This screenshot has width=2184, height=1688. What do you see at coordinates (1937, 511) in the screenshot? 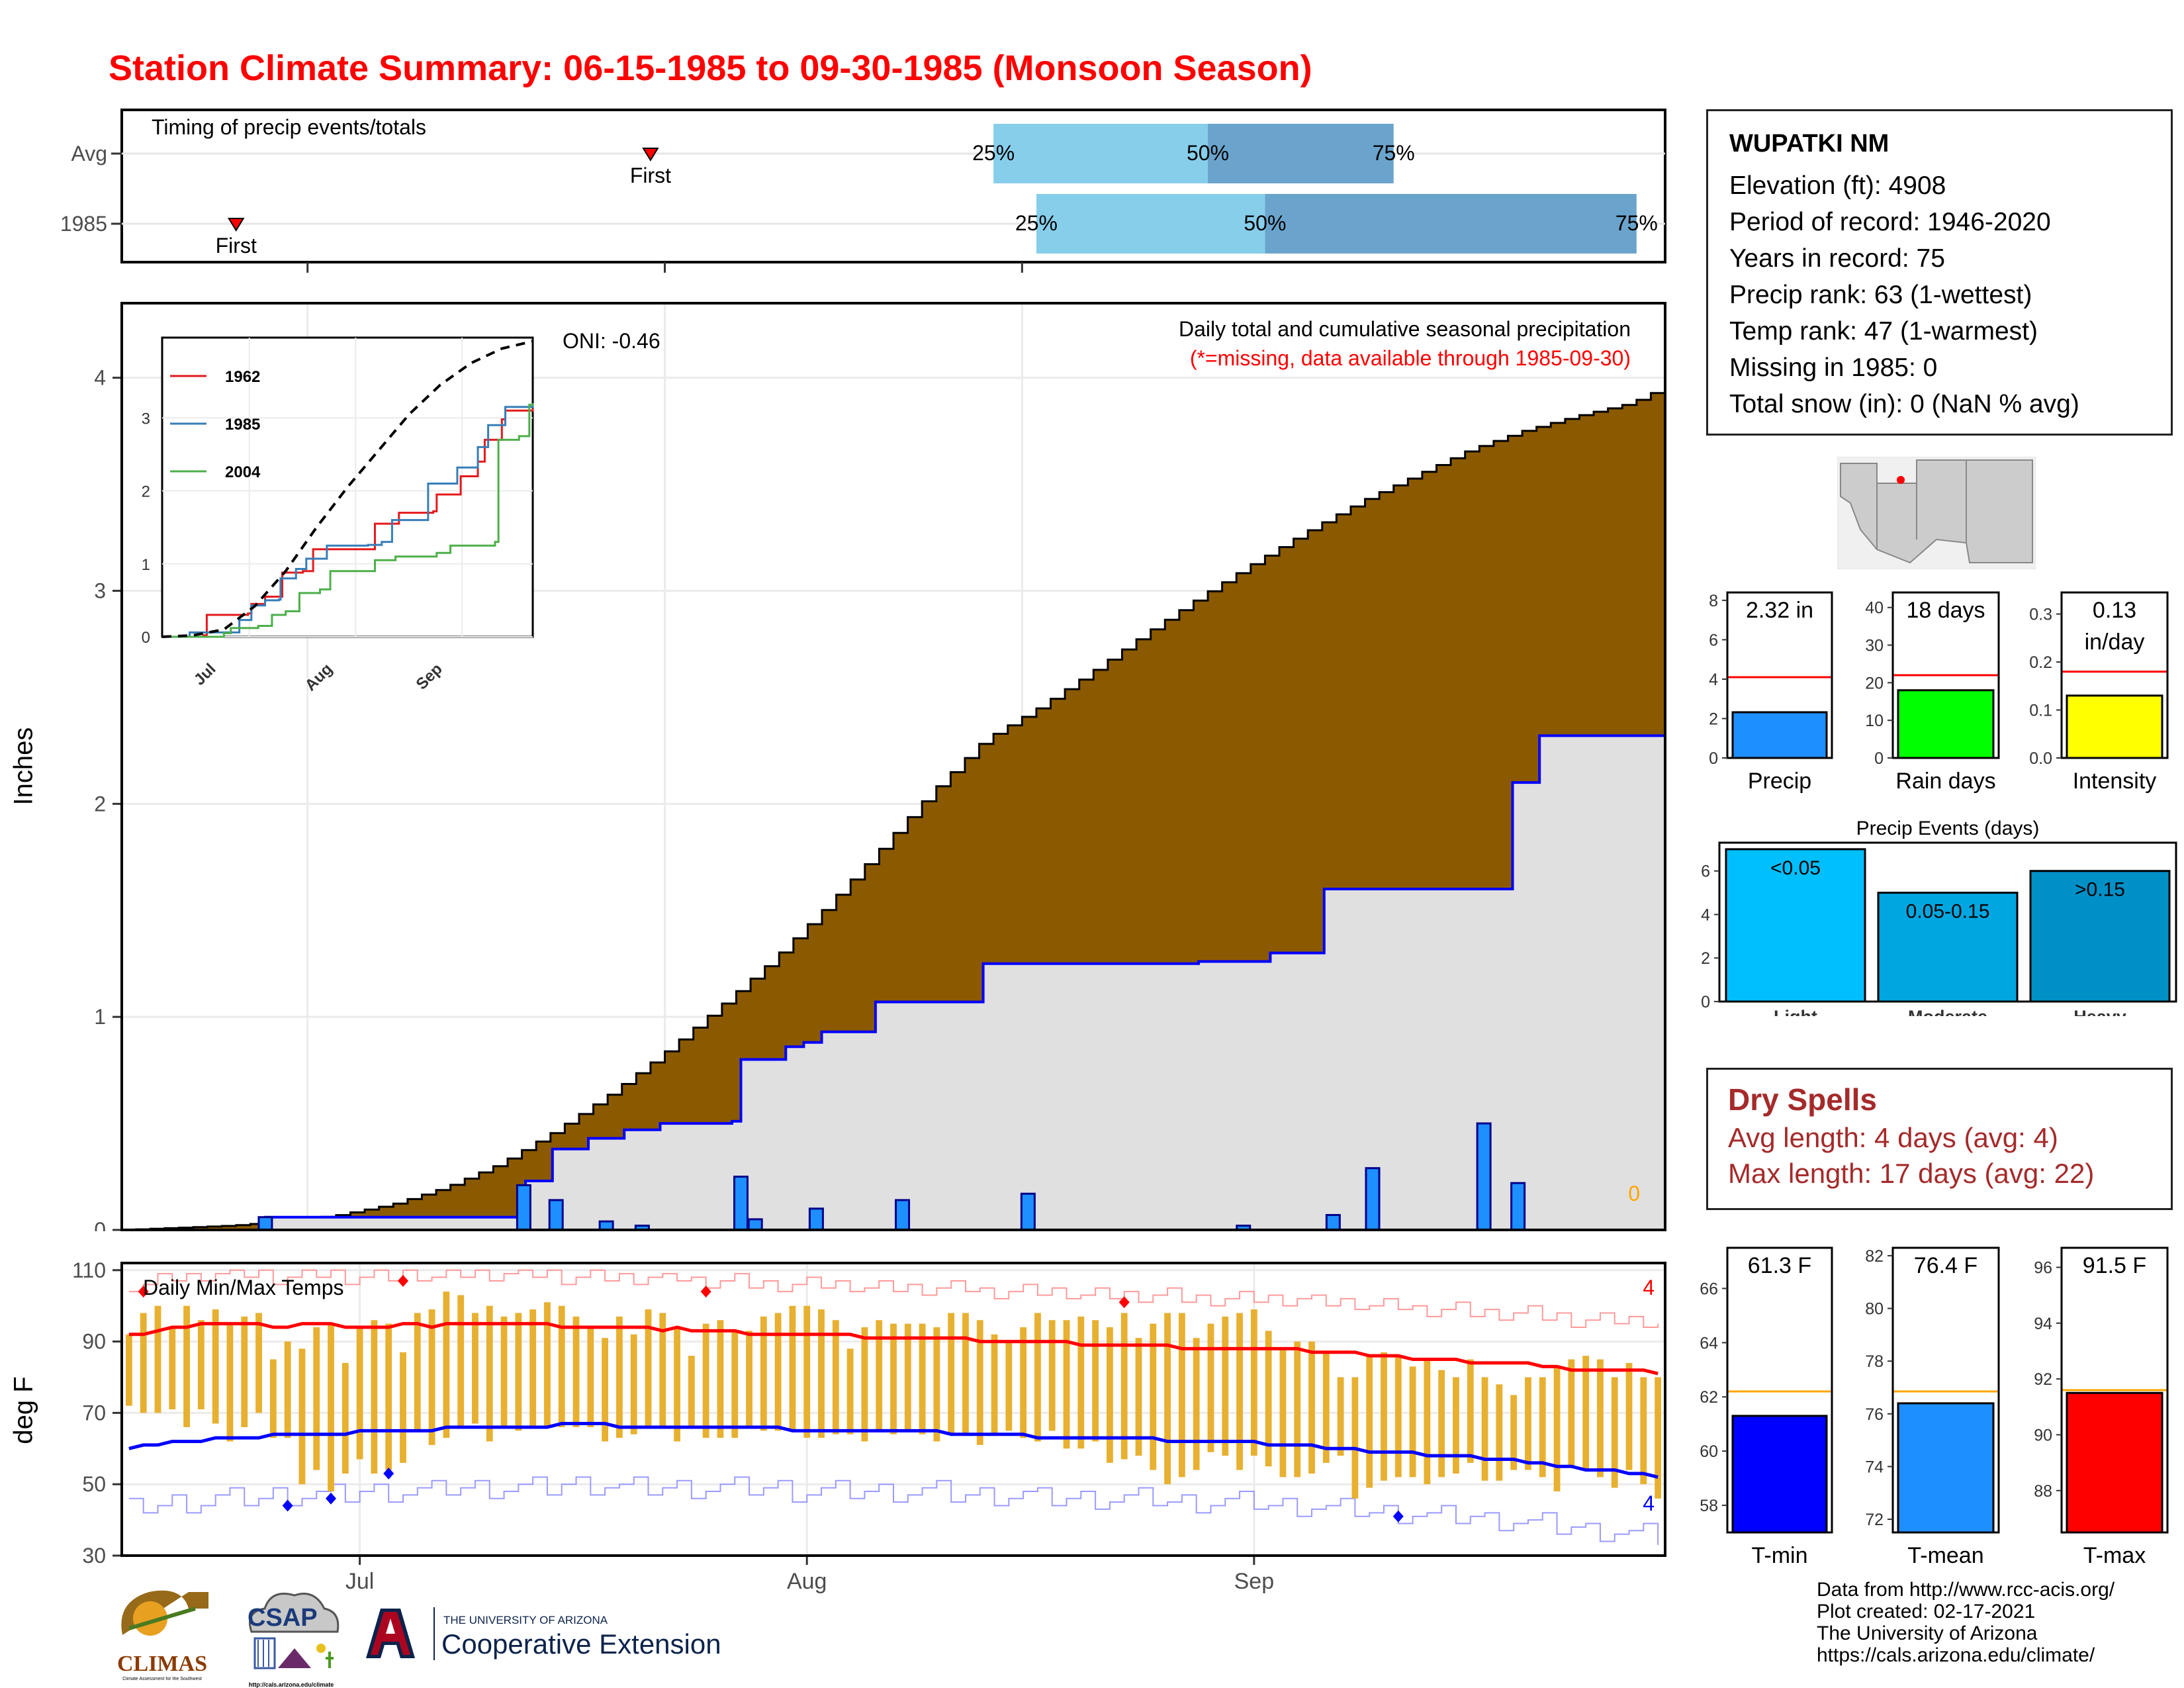
I see `state-outlines` at bounding box center [1937, 511].